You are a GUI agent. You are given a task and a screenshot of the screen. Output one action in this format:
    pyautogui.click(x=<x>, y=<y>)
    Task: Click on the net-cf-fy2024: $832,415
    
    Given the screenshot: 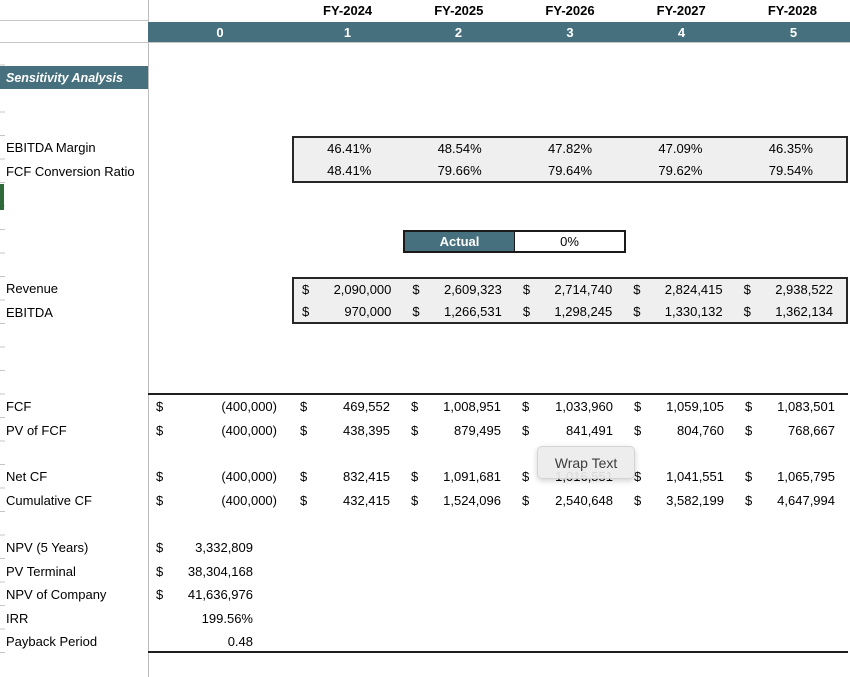 What is the action you would take?
    pyautogui.click(x=347, y=477)
    